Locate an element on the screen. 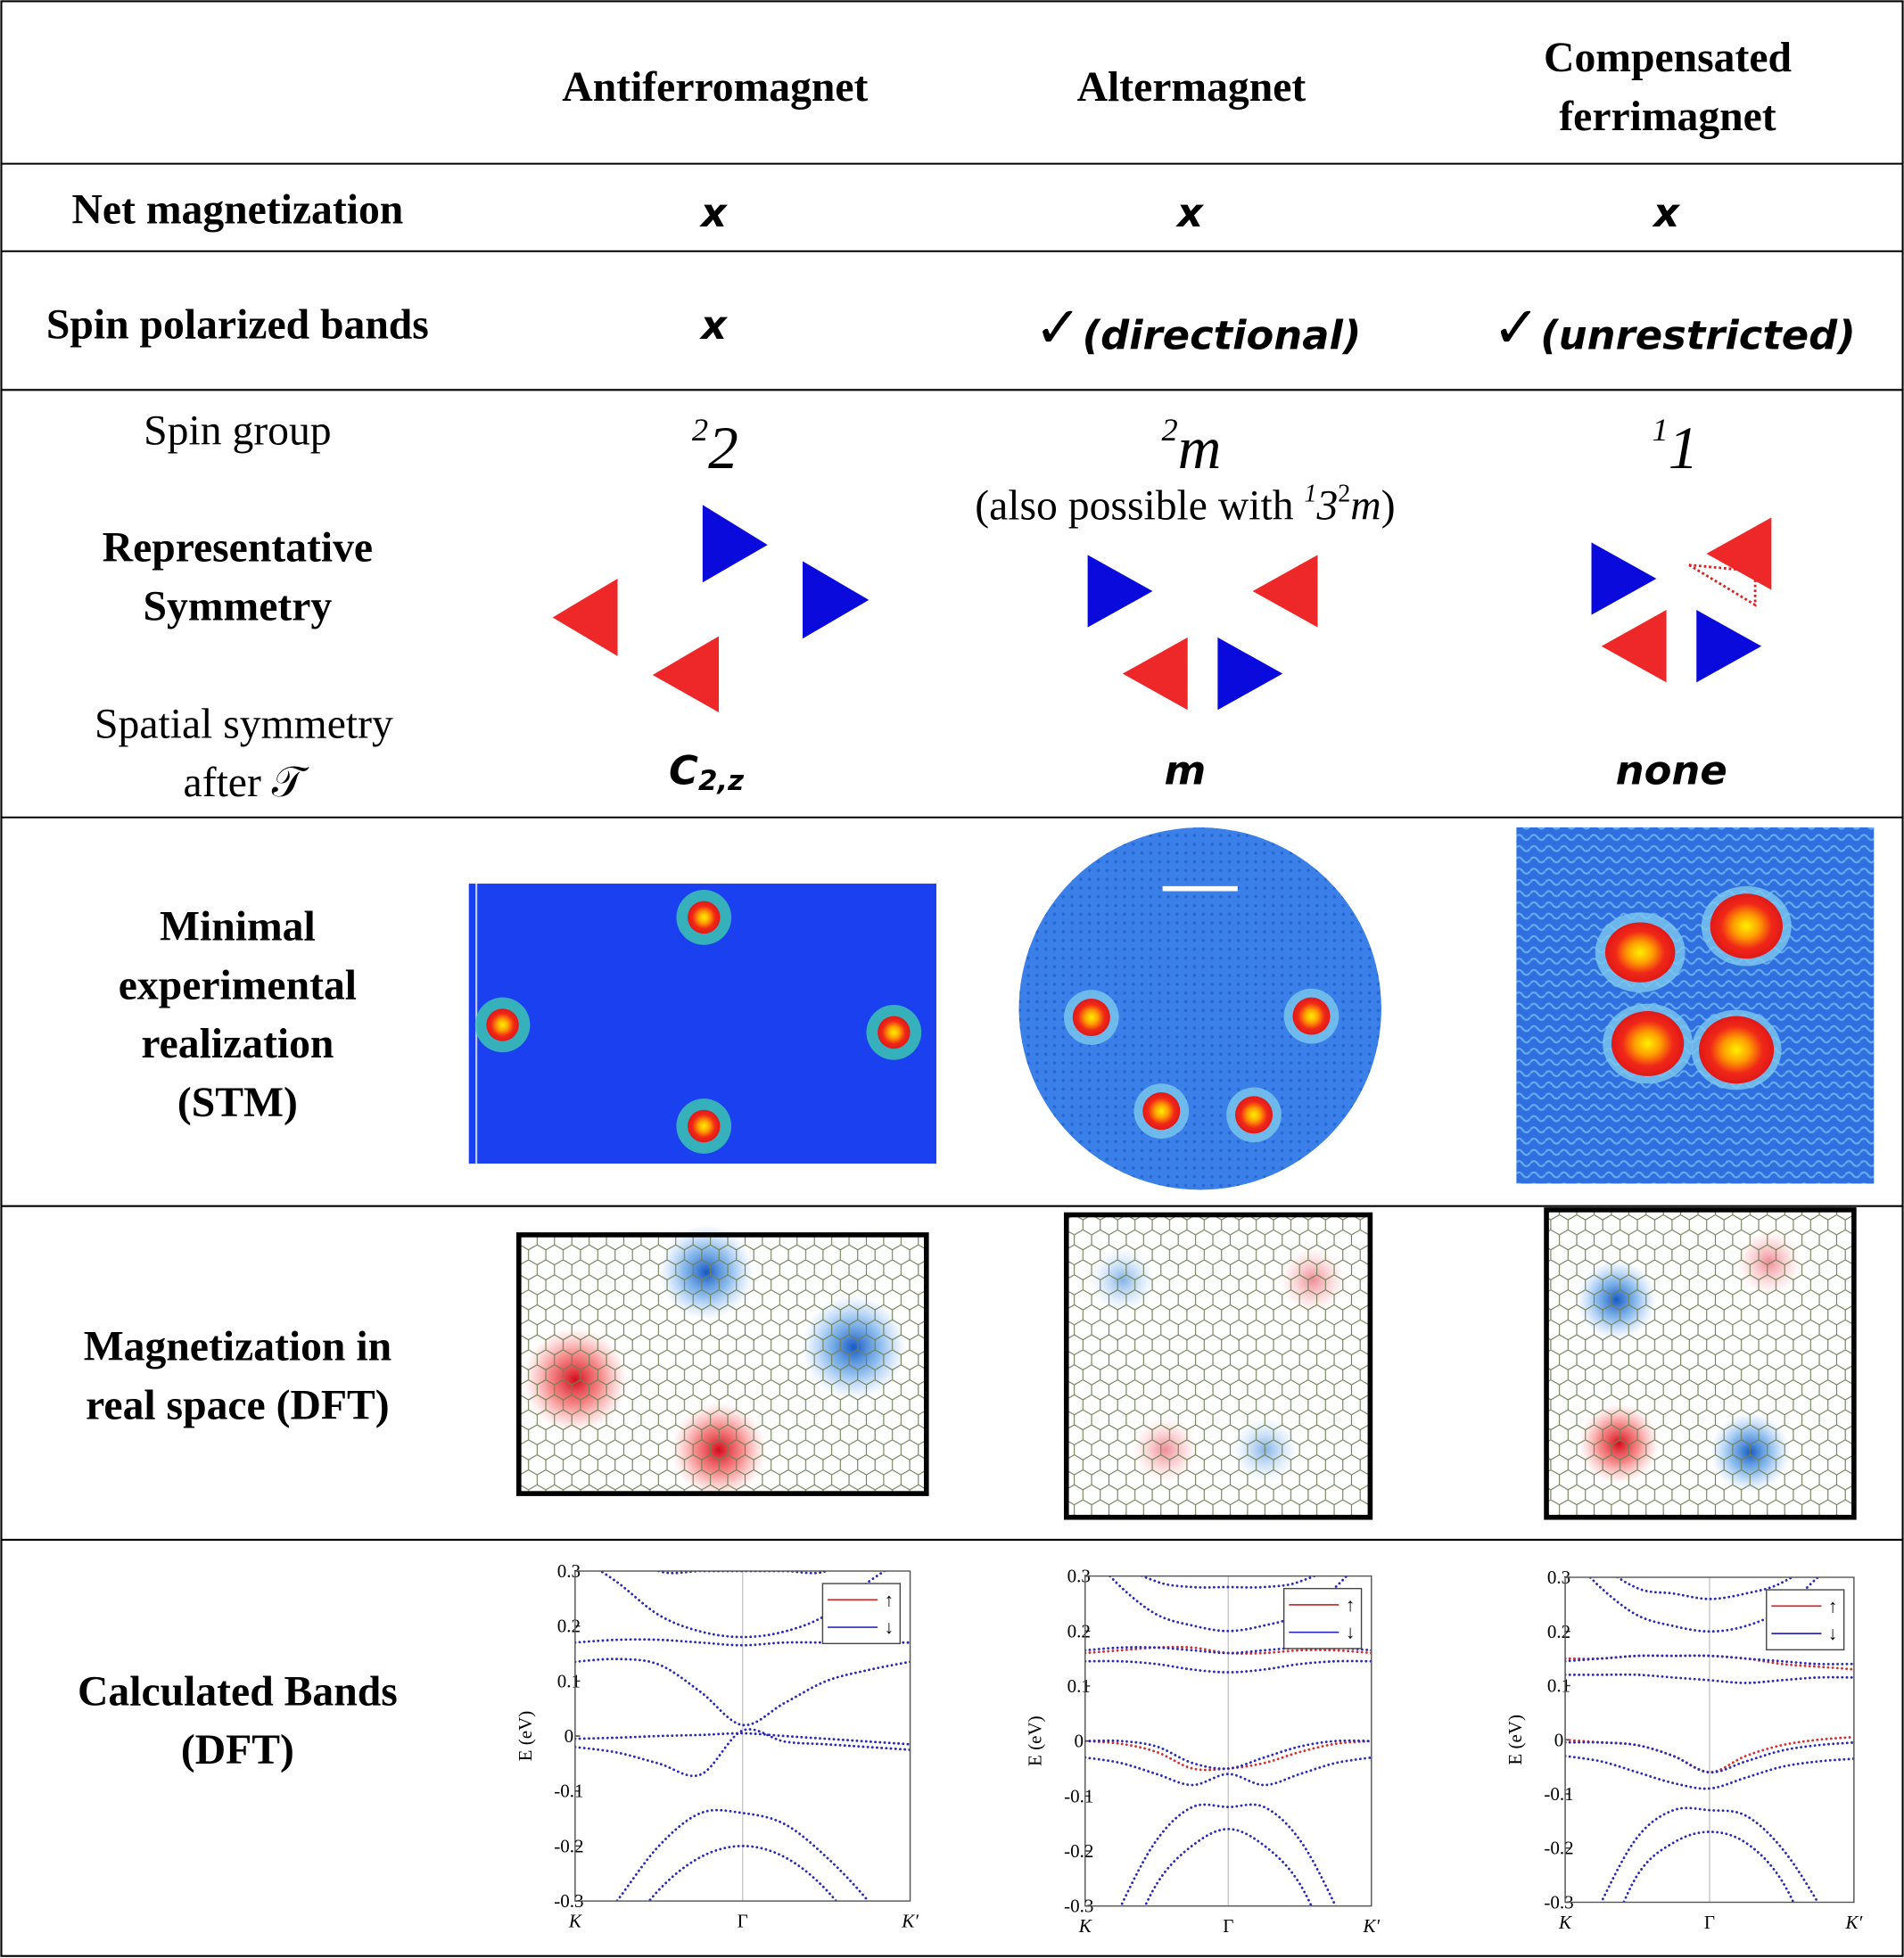 The height and width of the screenshot is (1958, 1904). dft-antiferromagnet is located at coordinates (722, 1361).